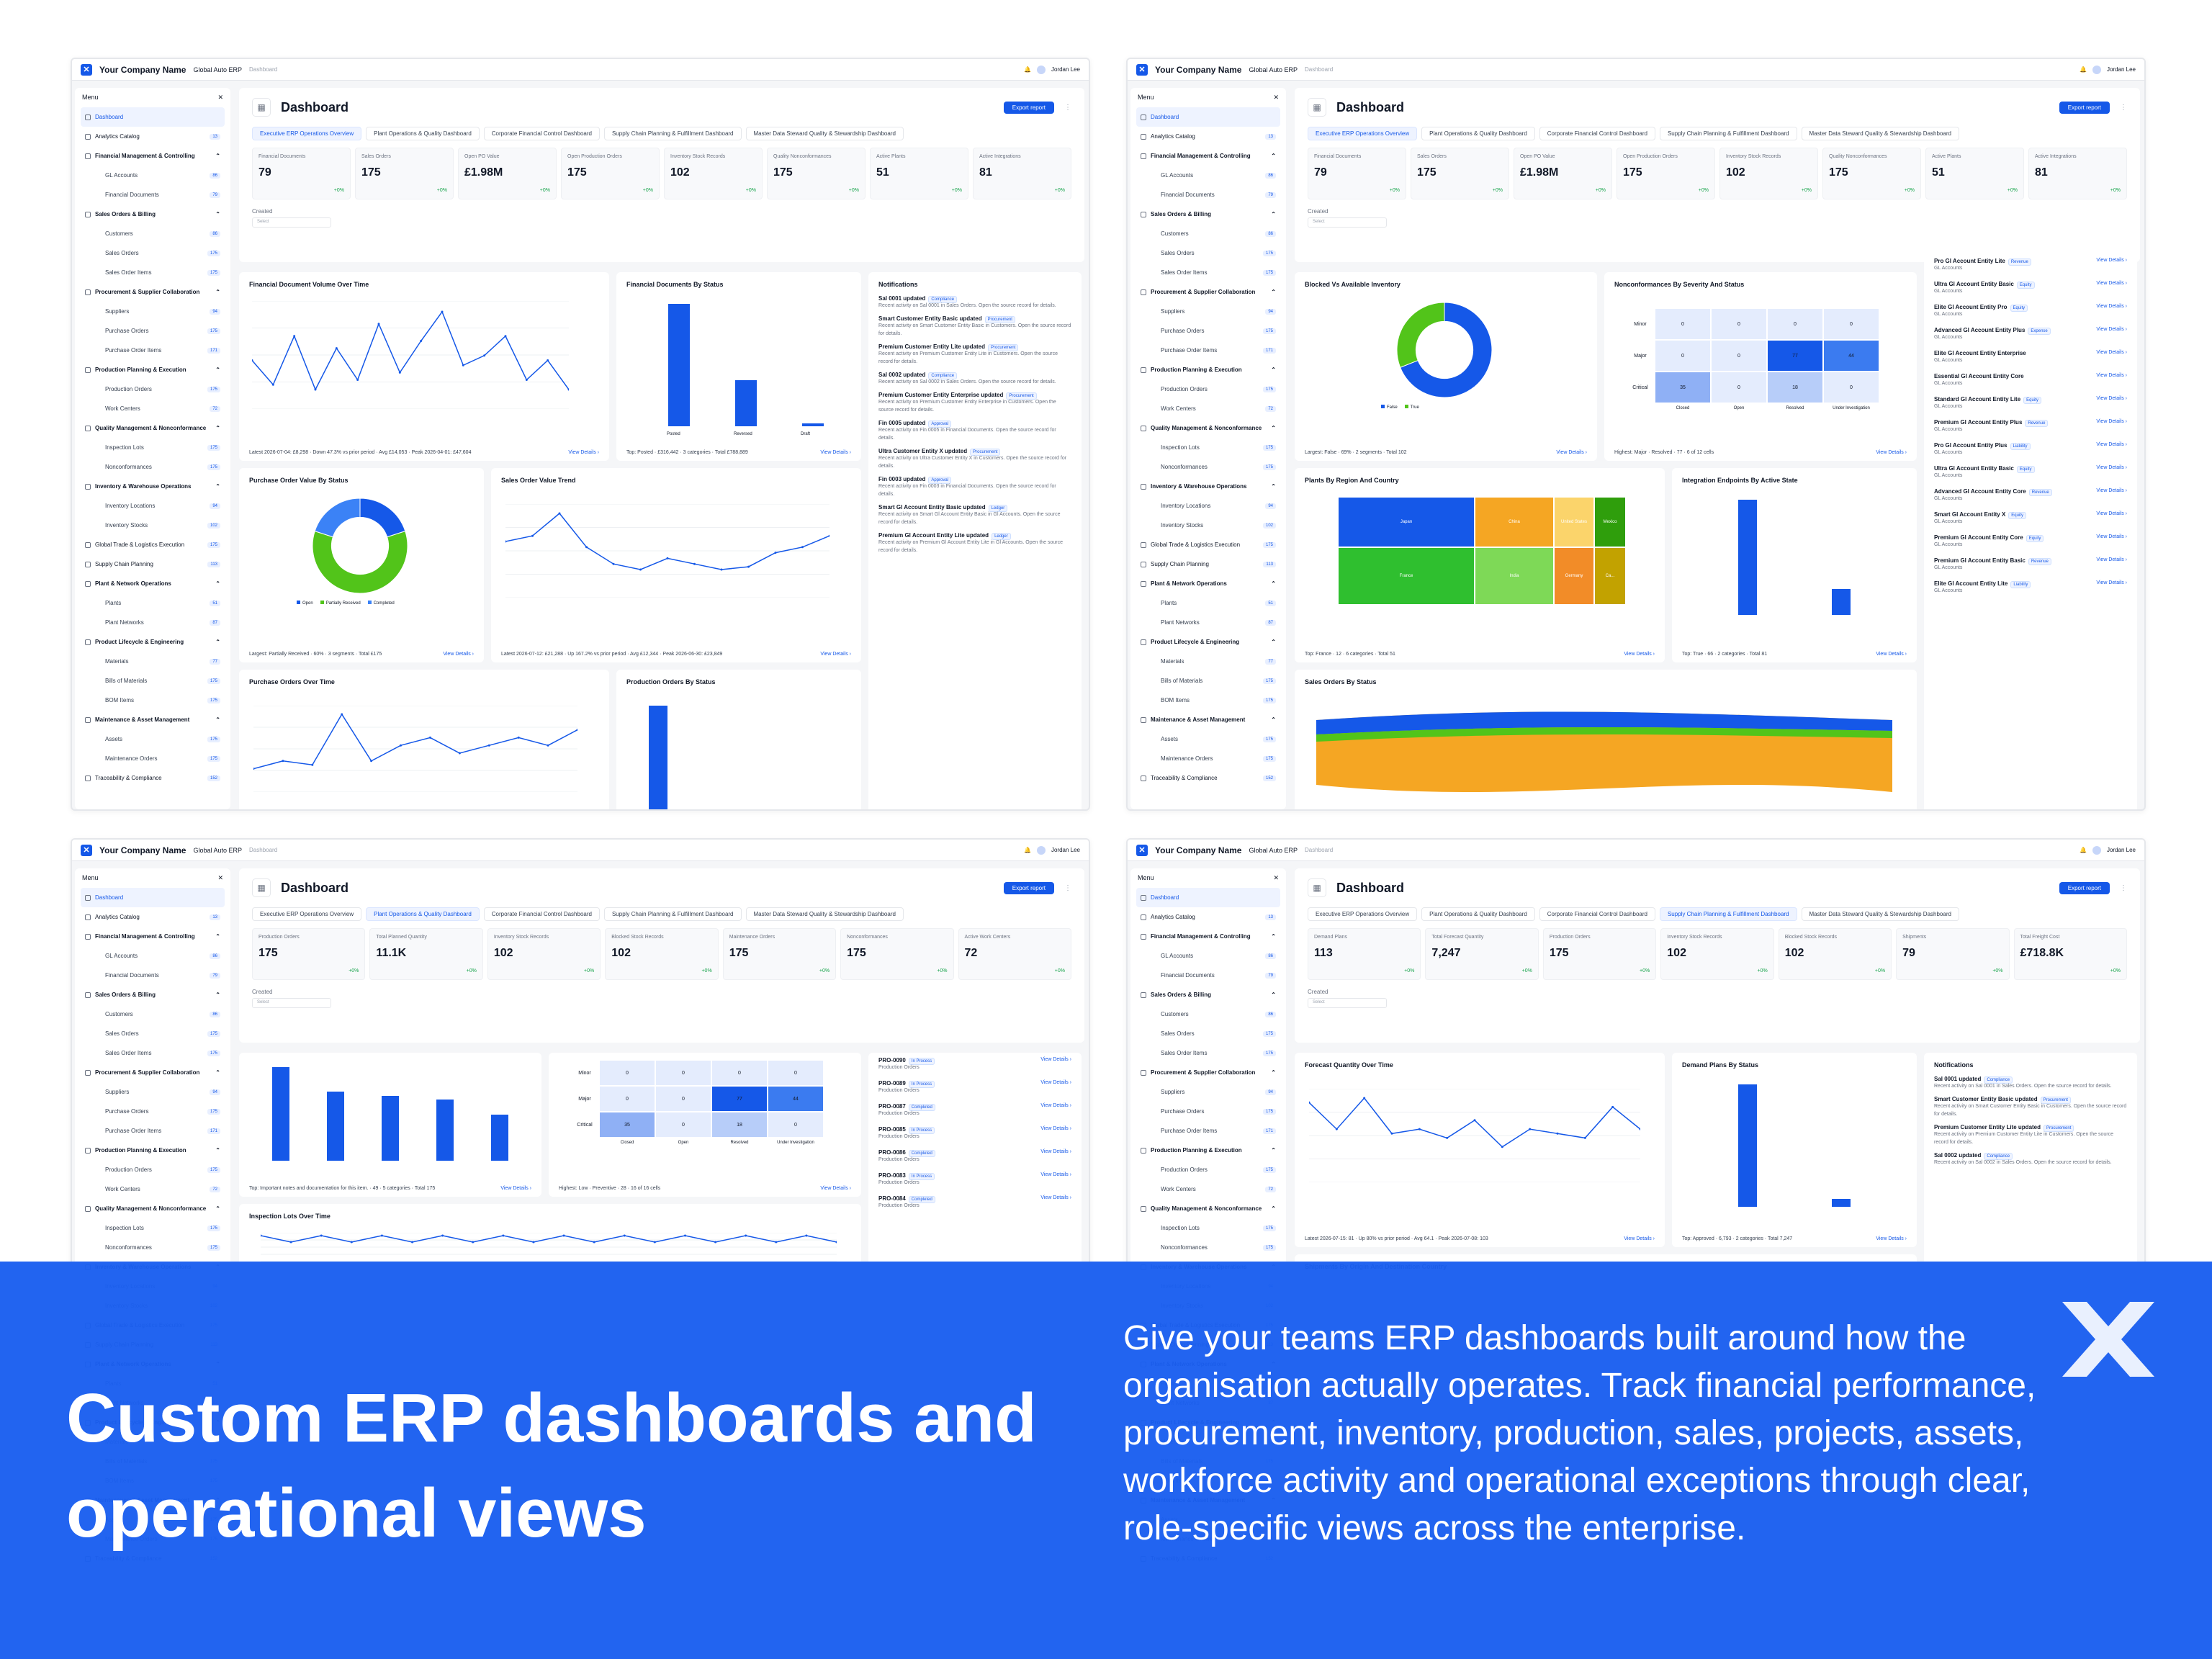 Image resolution: width=2212 pixels, height=1659 pixels. What do you see at coordinates (2084, 887) in the screenshot?
I see `export-report-button: Export report` at bounding box center [2084, 887].